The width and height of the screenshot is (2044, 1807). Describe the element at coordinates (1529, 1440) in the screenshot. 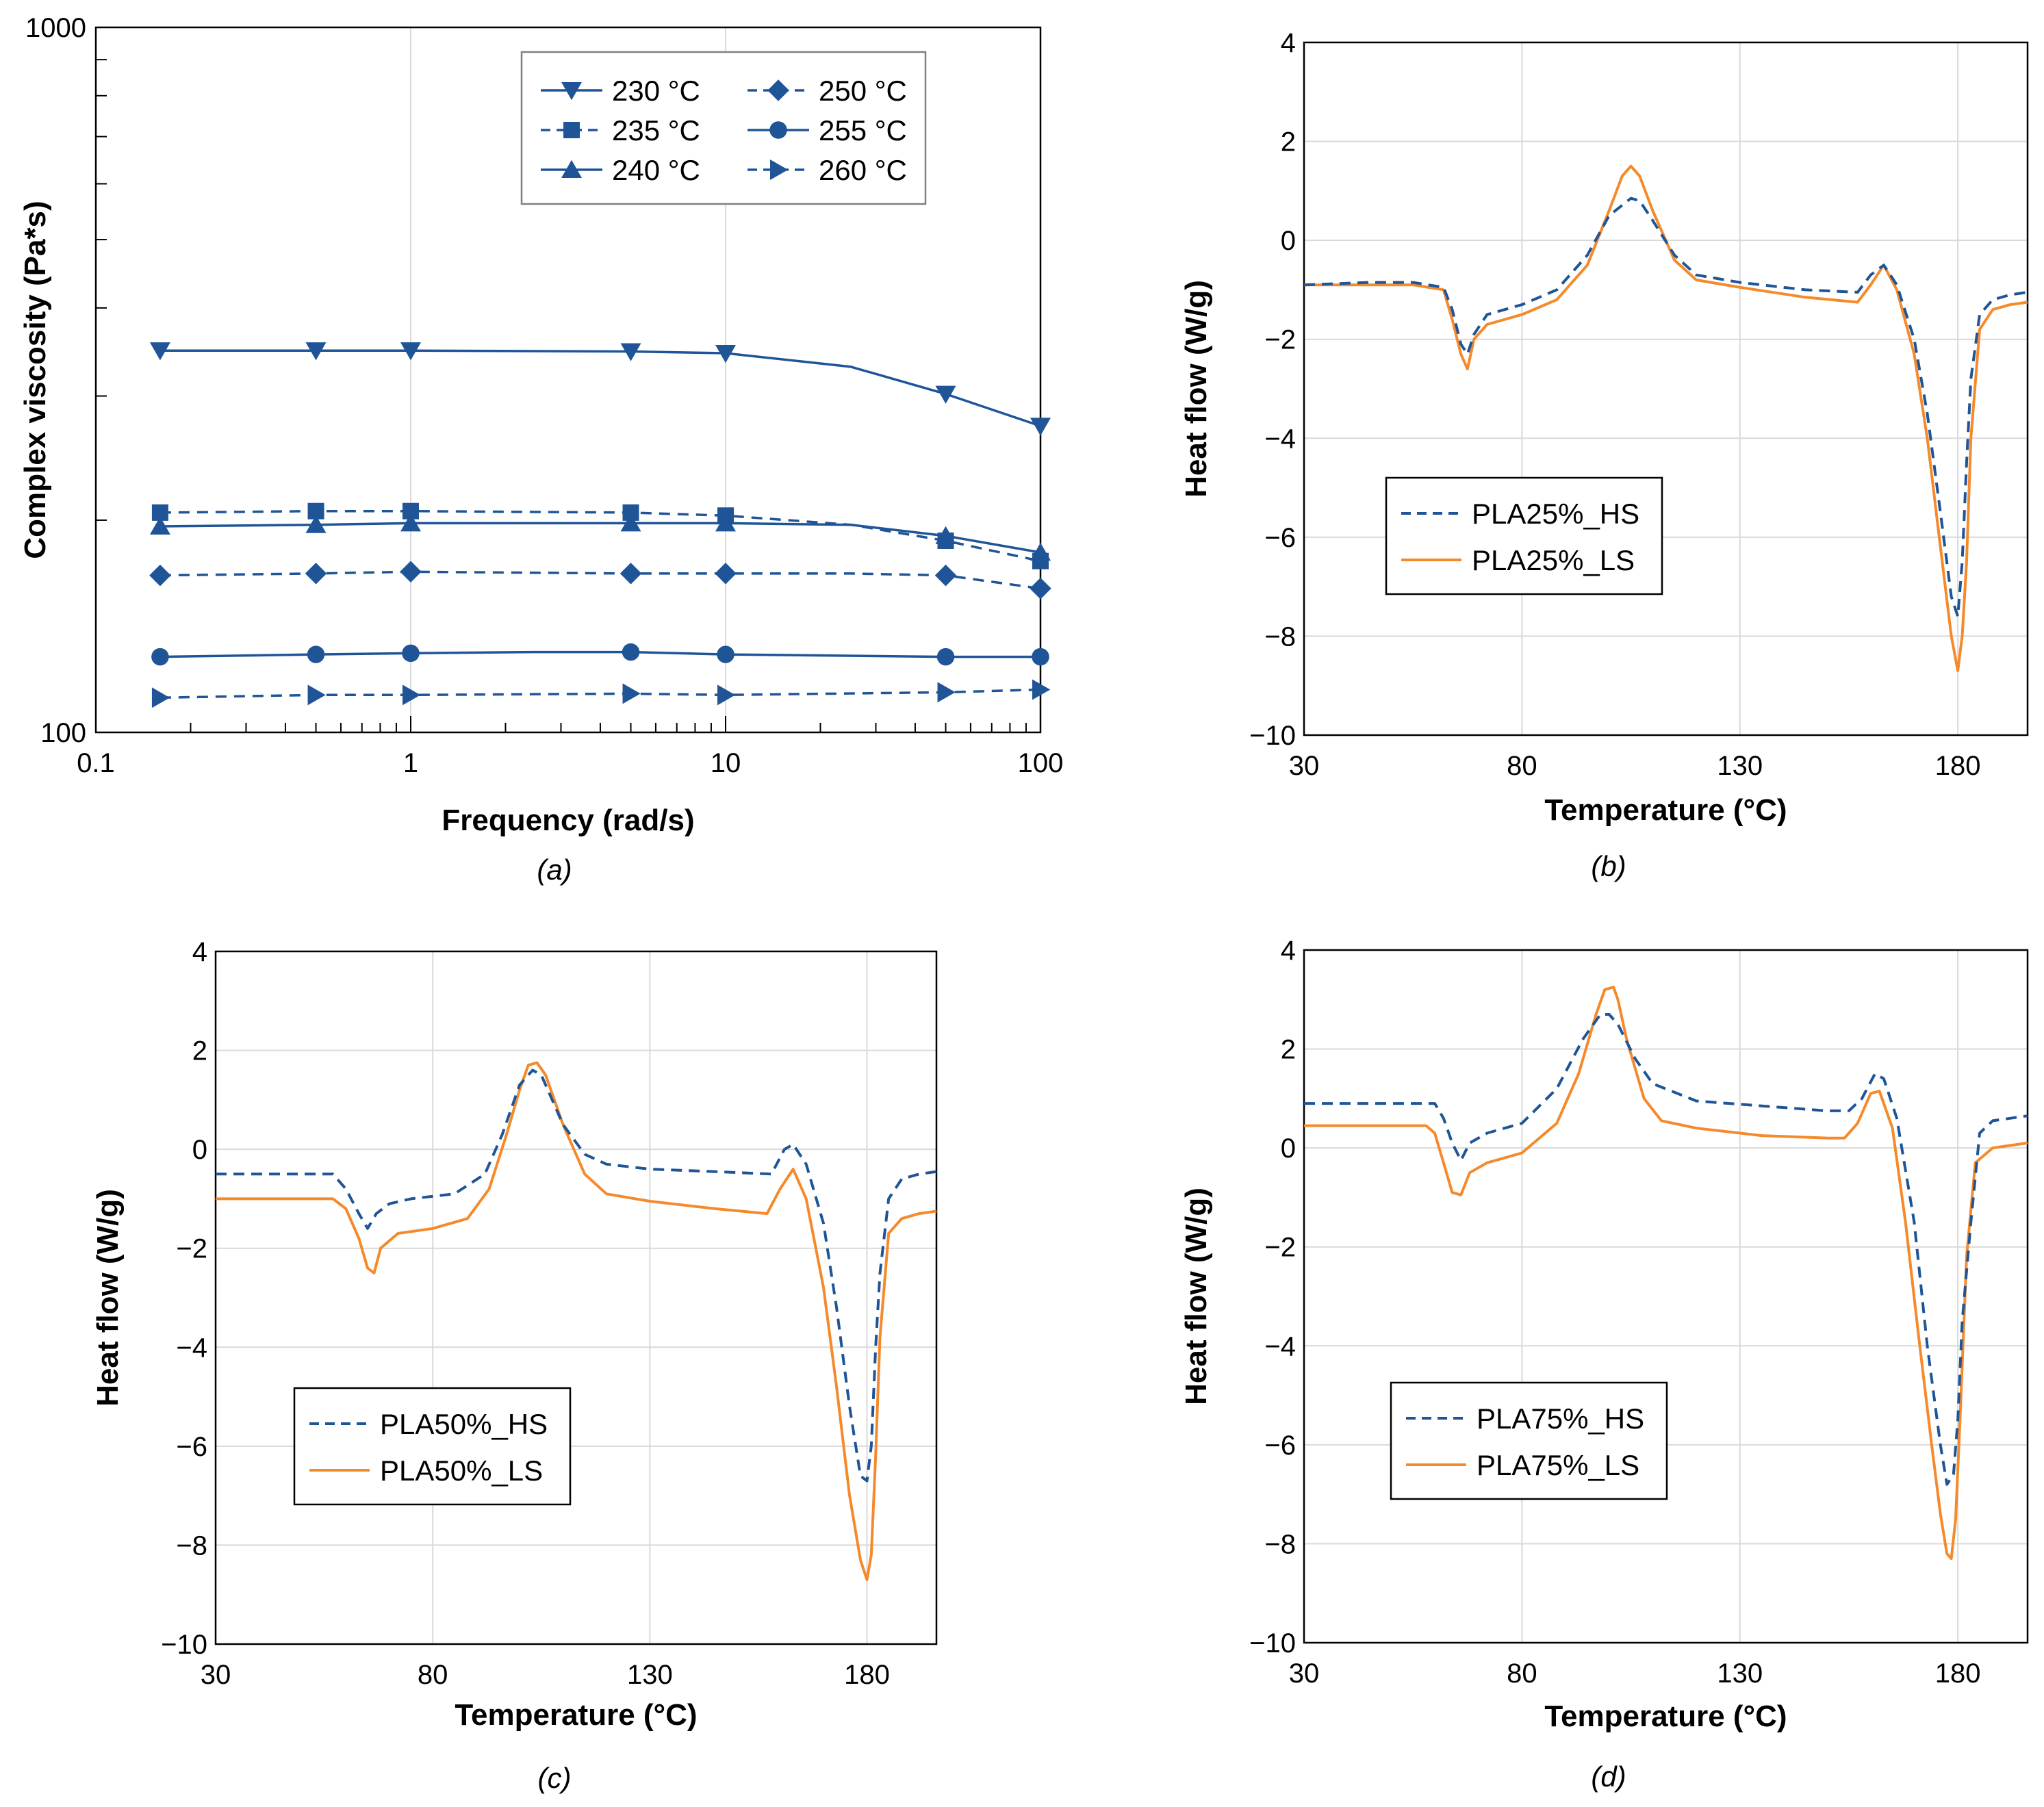

I see `d-legend-box` at that location.